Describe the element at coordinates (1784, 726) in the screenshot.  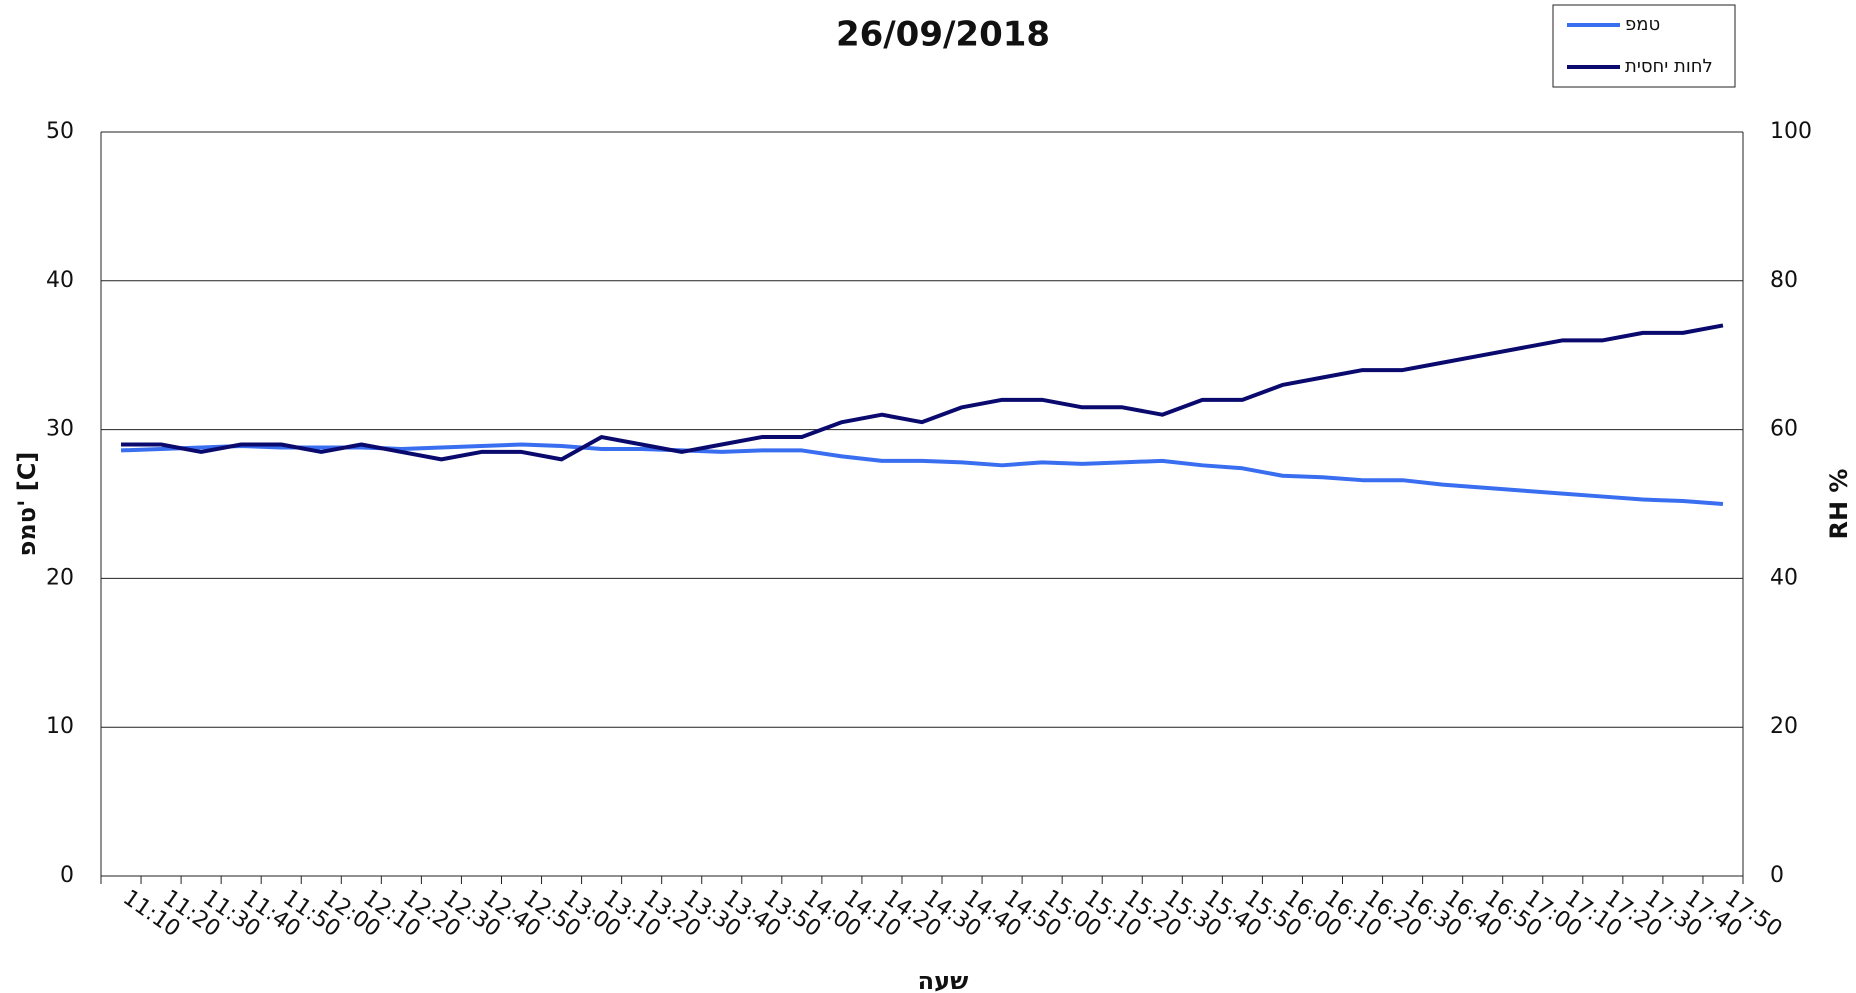
I see `y2-tick-label: 20` at that location.